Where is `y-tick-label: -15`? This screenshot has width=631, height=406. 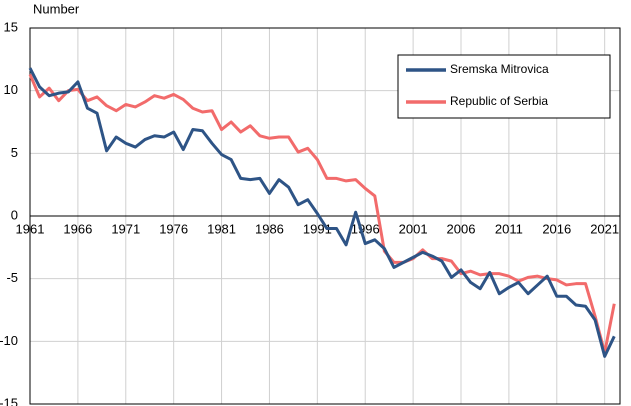 y-tick-label: -15 is located at coordinates (9, 400).